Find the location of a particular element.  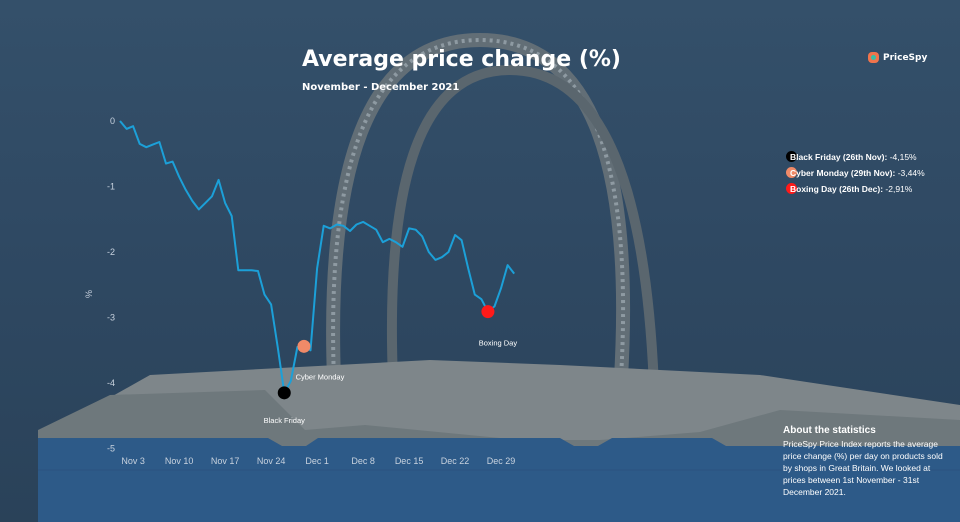

y-tick-label: -5 is located at coordinates (111, 449).